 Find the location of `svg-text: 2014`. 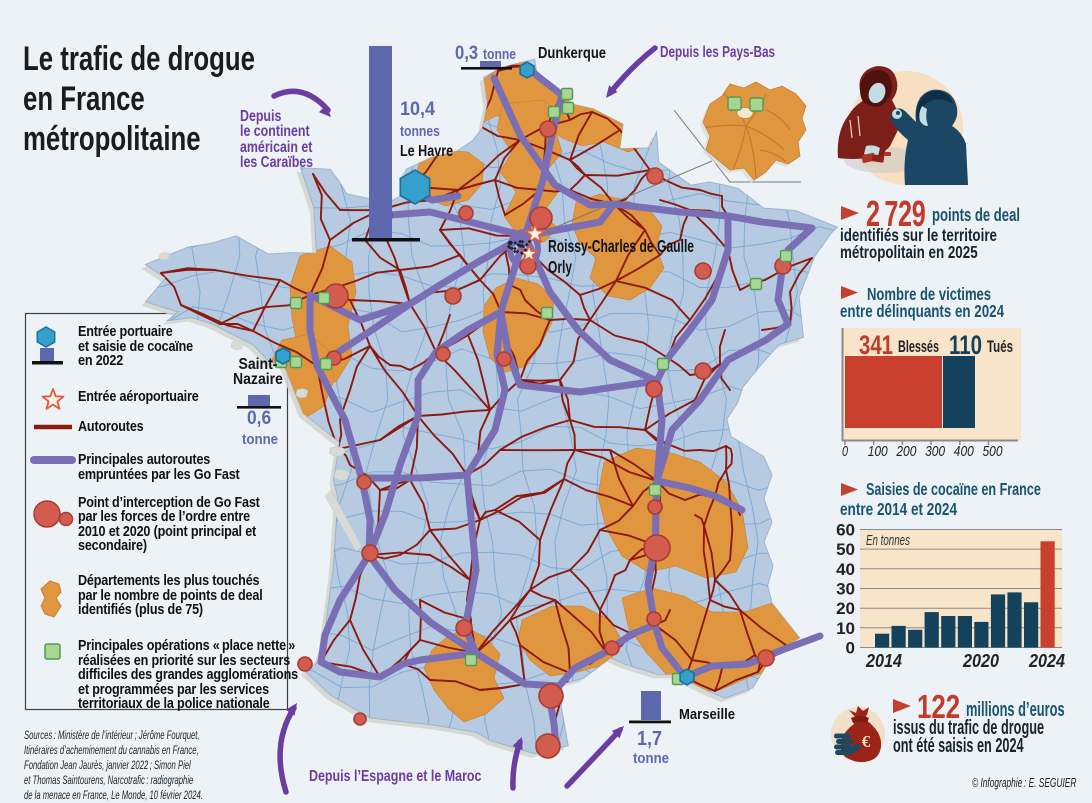

svg-text: 2014 is located at coordinates (883, 661).